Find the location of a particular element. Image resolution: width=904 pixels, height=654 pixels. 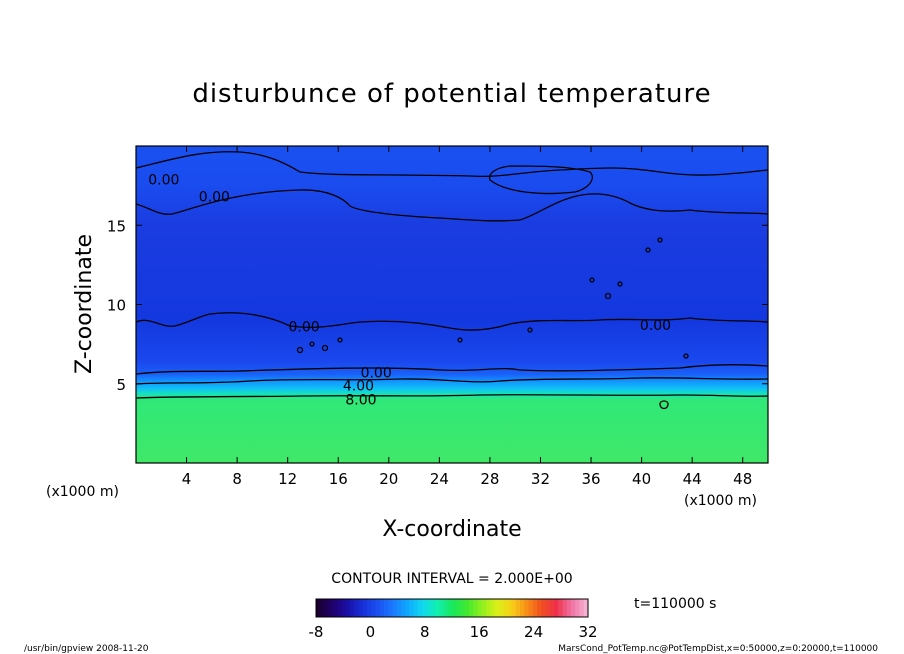

chart-title: disturbunce of potential temperature is located at coordinates (451, 94).